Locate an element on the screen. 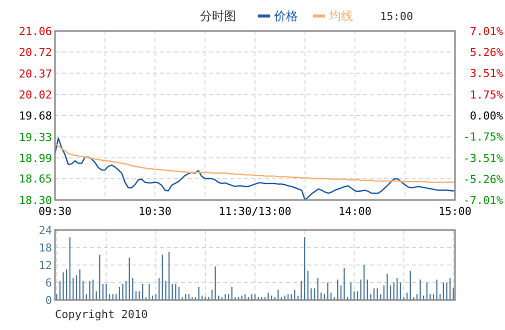 This screenshot has width=505, height=330. x-tick-label: 10:30 is located at coordinates (155, 211).